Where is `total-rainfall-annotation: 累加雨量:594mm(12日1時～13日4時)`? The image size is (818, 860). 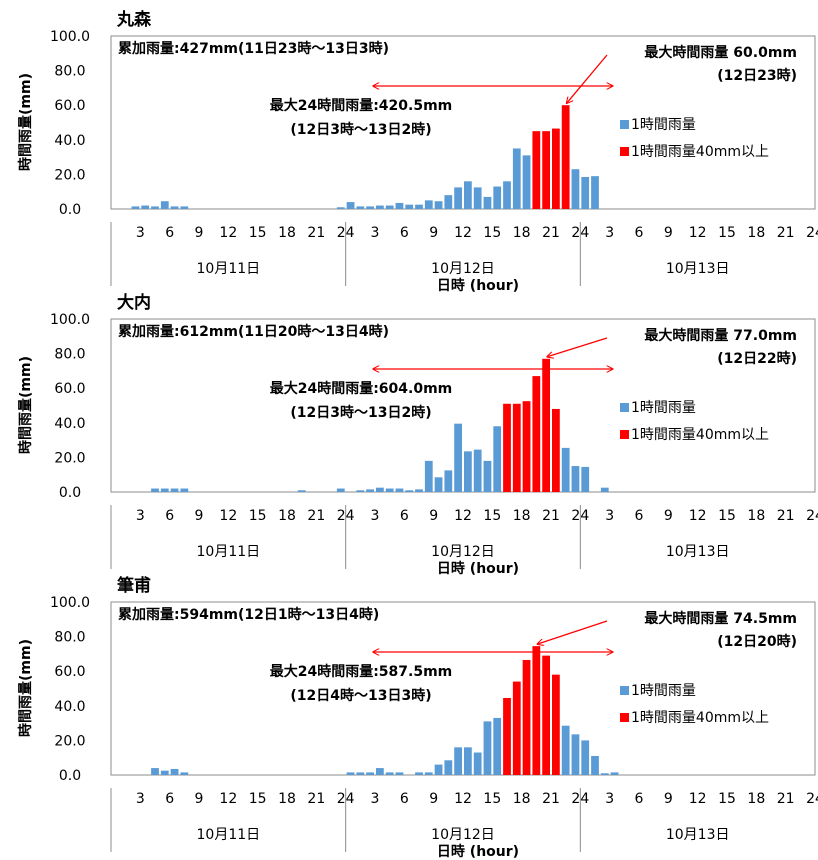
total-rainfall-annotation: 累加雨量:594mm(12日1時～13日4時) is located at coordinates (248, 614).